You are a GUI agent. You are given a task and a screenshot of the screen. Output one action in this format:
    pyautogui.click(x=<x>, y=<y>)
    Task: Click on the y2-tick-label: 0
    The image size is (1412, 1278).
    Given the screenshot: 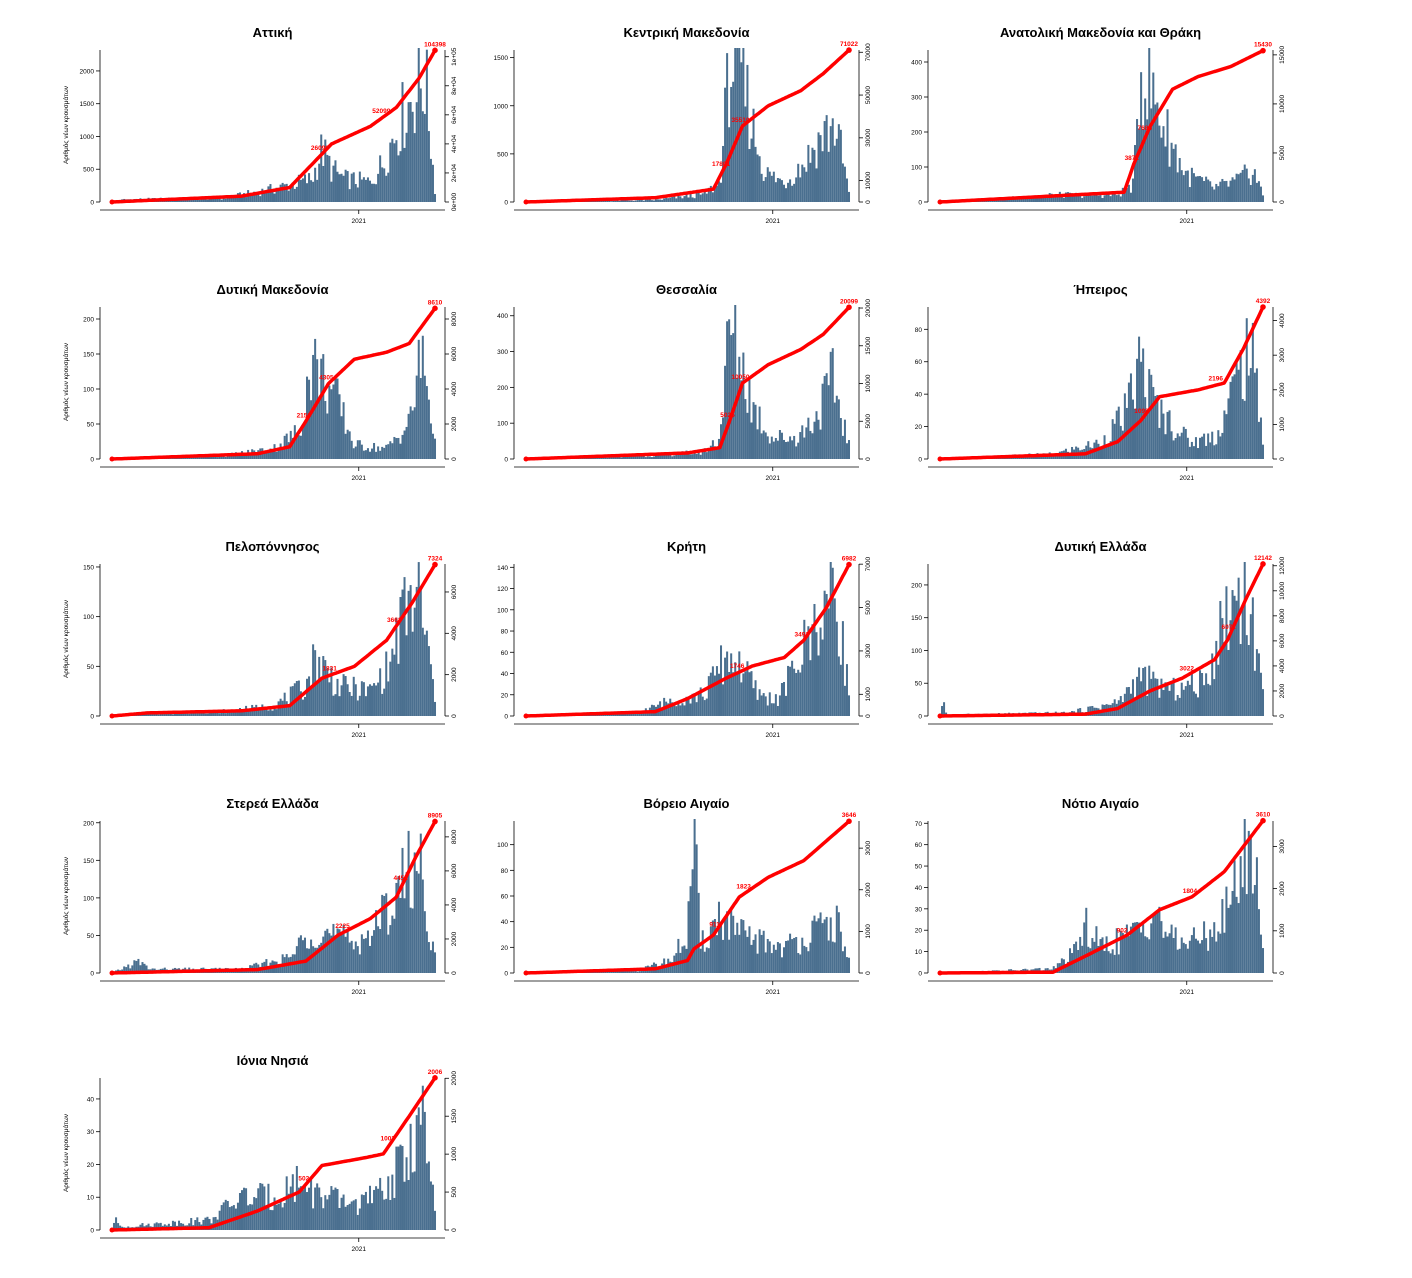 What is the action you would take?
    pyautogui.click(x=454, y=973)
    